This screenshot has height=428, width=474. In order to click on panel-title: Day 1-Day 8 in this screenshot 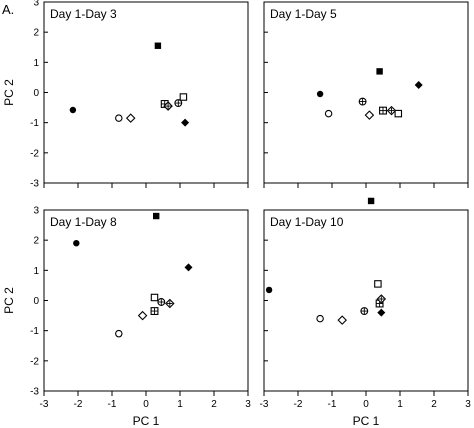, I will do `click(83, 222)`.